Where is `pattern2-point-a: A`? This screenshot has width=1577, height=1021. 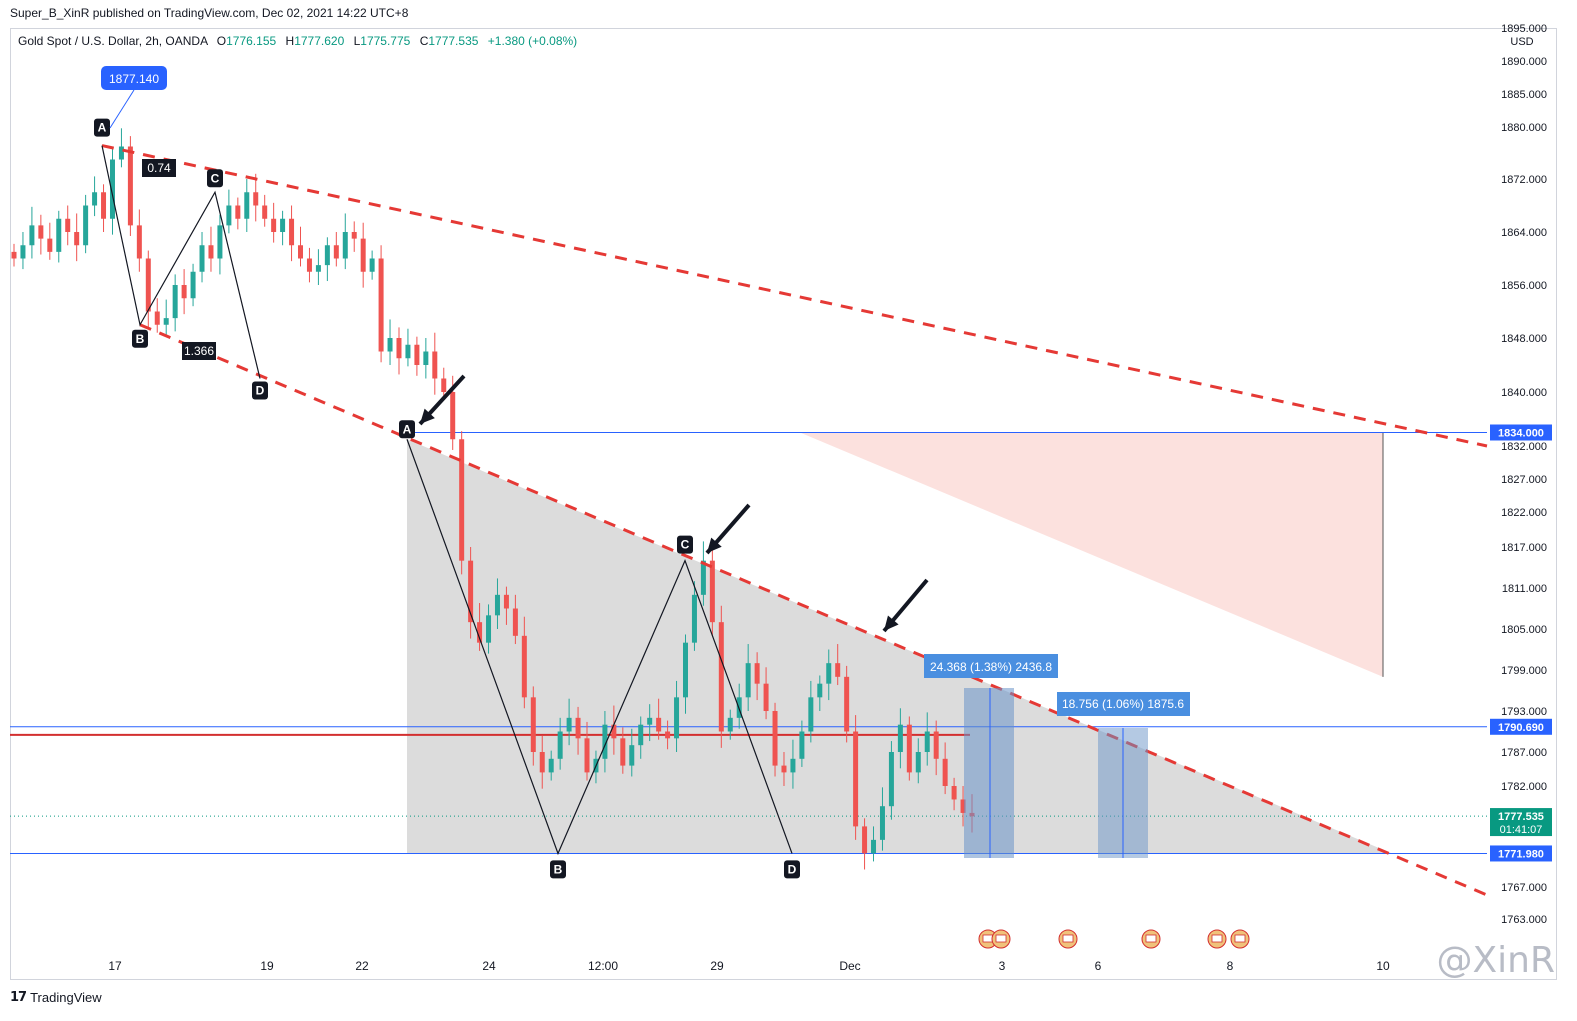 pattern2-point-a: A is located at coordinates (407, 429).